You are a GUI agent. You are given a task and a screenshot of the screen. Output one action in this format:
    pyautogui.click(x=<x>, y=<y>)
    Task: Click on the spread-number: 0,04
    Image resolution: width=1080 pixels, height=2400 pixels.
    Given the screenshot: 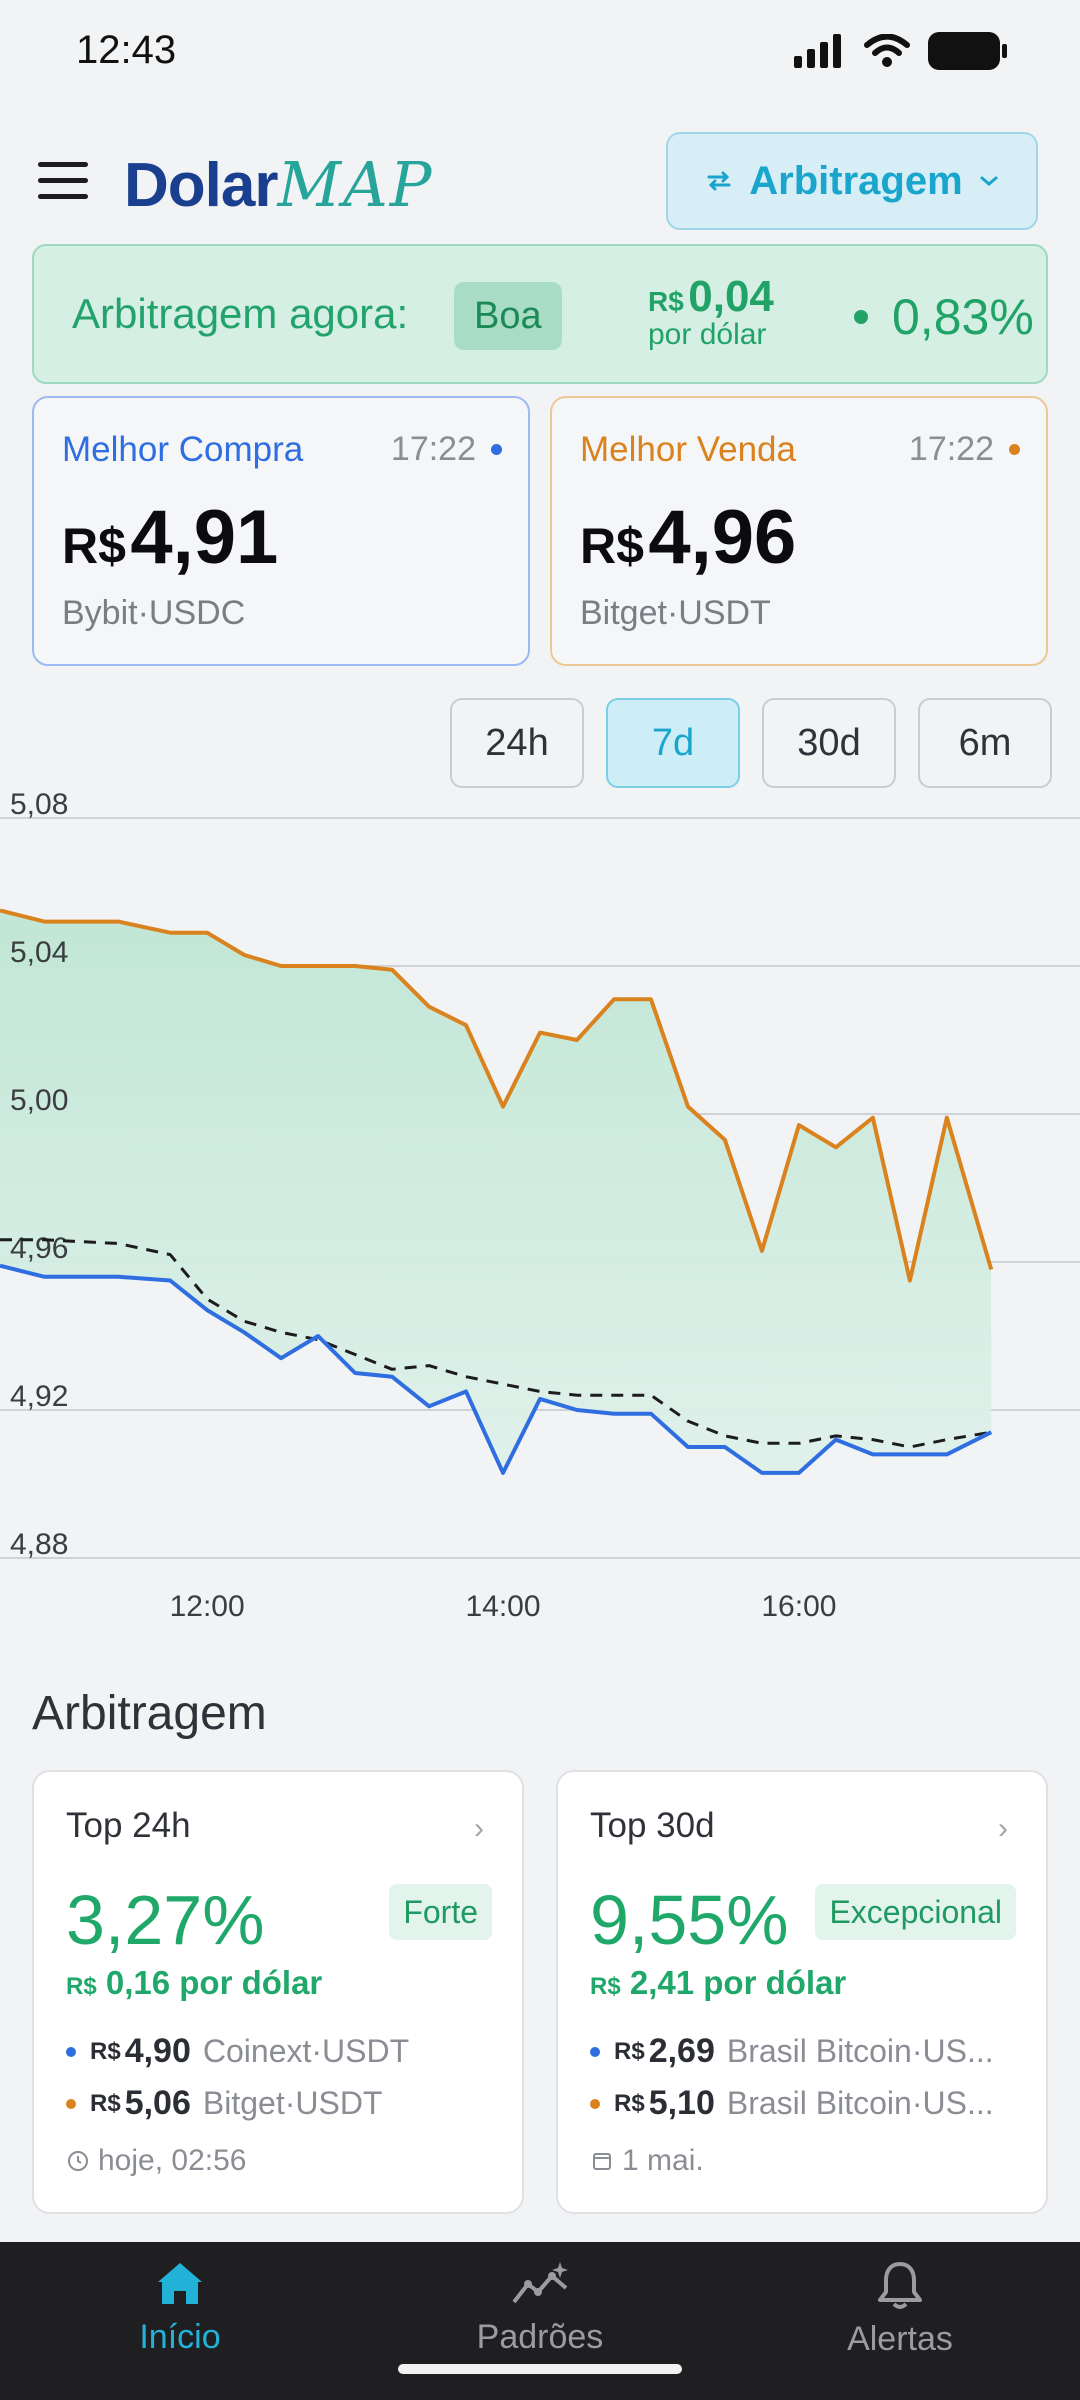 What is the action you would take?
    pyautogui.click(x=731, y=296)
    